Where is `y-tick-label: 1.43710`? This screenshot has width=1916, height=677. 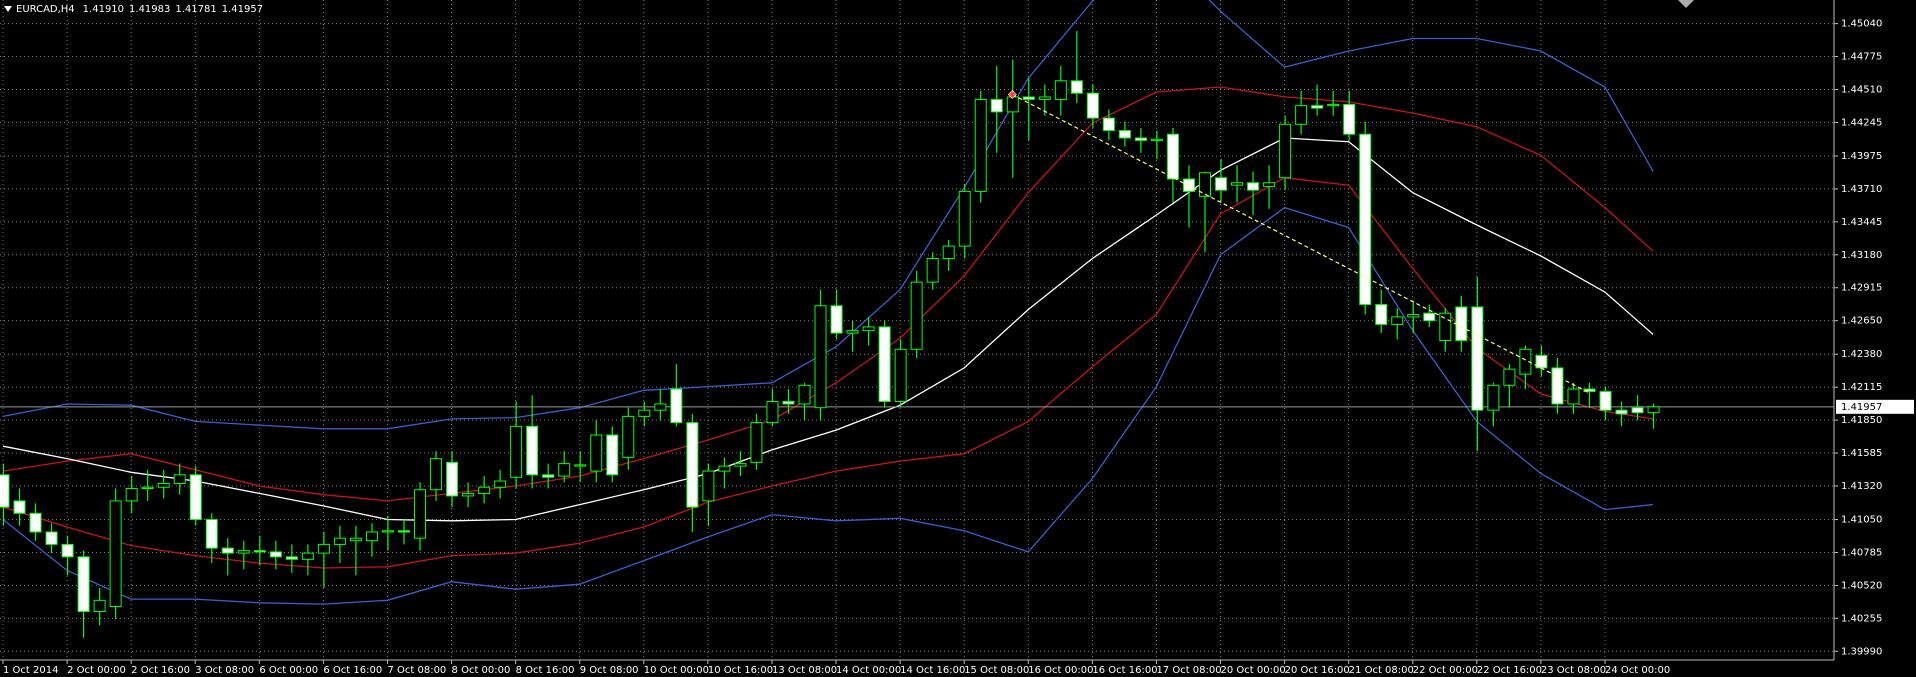
y-tick-label: 1.43710 is located at coordinates (1861, 189).